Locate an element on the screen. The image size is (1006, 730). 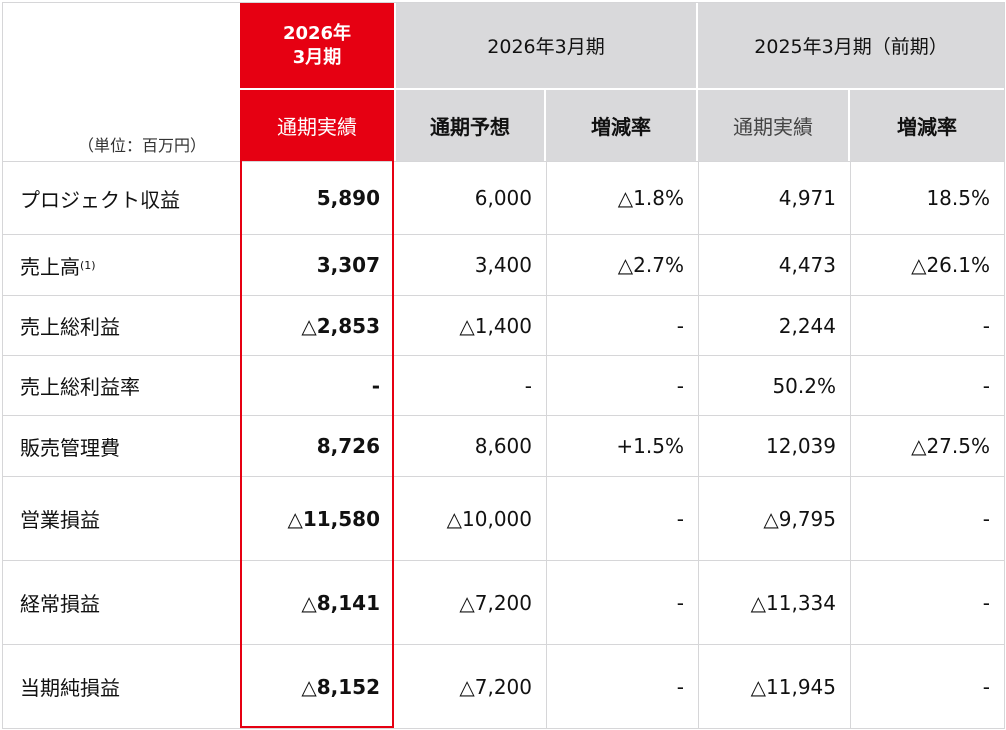
row-label-ordinary-profit: 経常損益 is located at coordinates (121, 602).